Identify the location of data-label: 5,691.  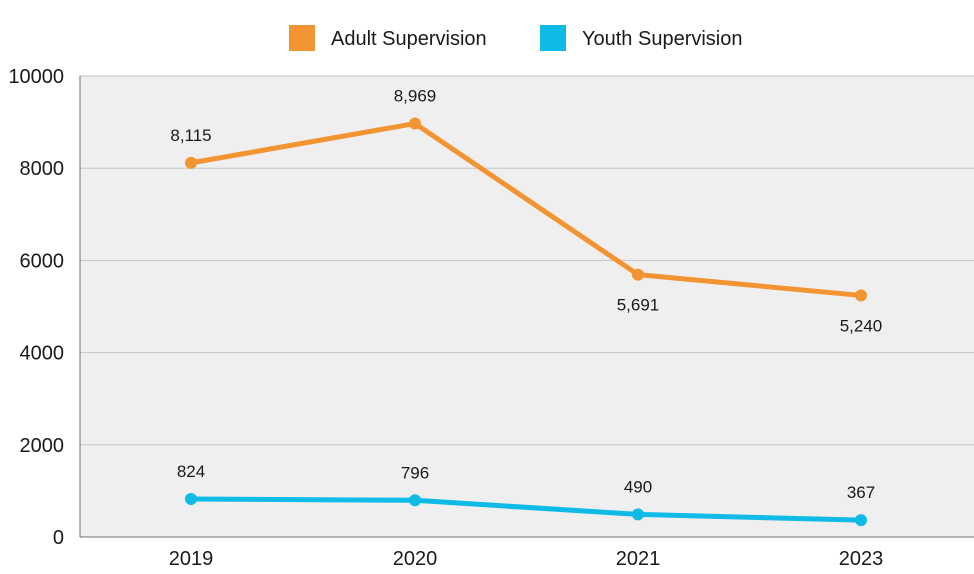
(638, 305).